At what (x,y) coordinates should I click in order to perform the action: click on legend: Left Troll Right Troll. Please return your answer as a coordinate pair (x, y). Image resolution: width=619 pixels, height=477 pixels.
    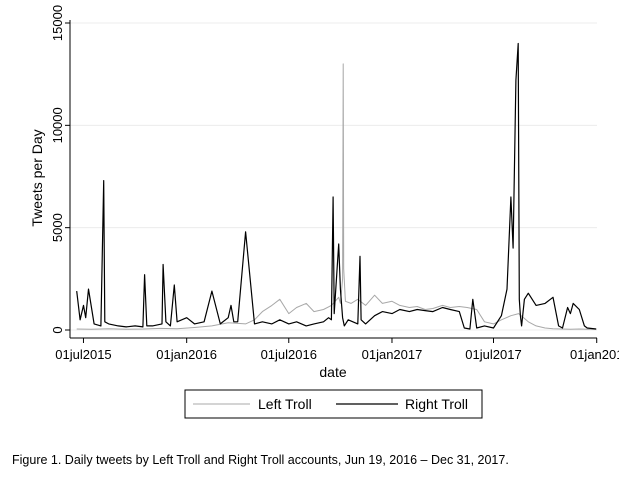
    Looking at the image, I should click on (333, 404).